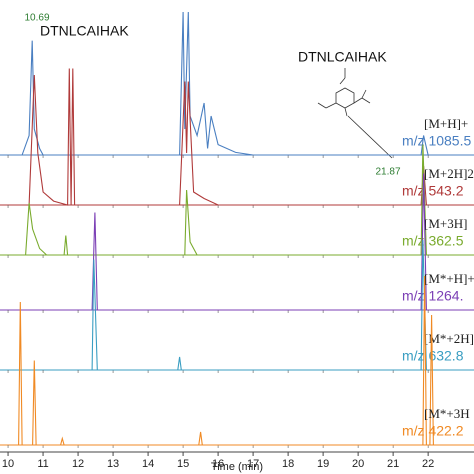 The image size is (474, 474). What do you see at coordinates (358, 464) in the screenshot?
I see `x-tick-label: 20` at bounding box center [358, 464].